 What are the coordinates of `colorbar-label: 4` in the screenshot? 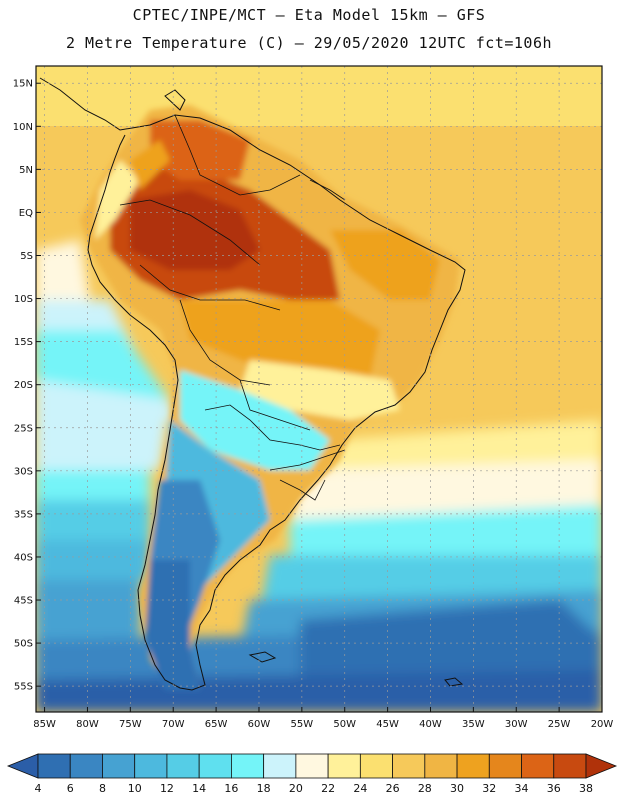 It's located at (38, 788).